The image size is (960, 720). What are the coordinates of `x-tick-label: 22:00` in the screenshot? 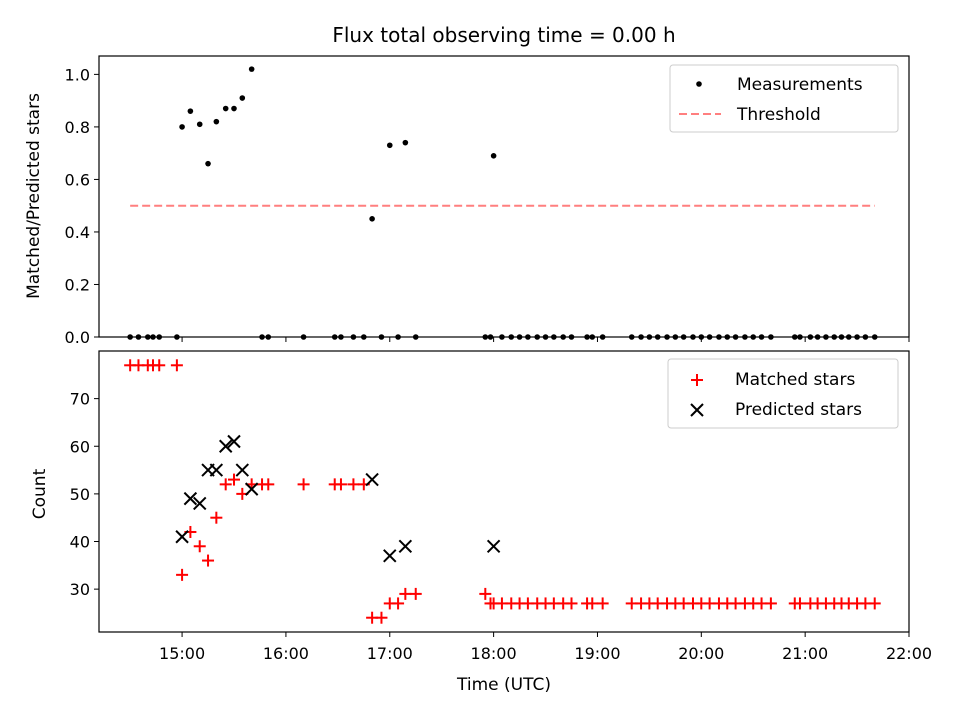 It's located at (909, 653).